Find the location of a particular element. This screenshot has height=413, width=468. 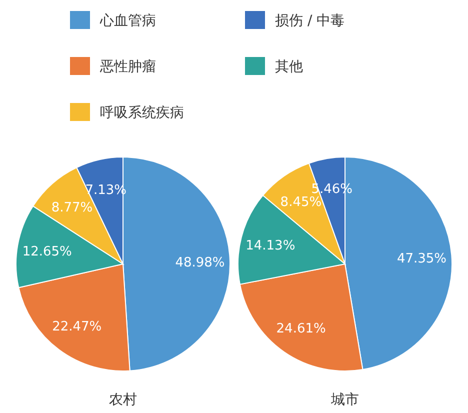

text: 农村 is located at coordinates (123, 400).